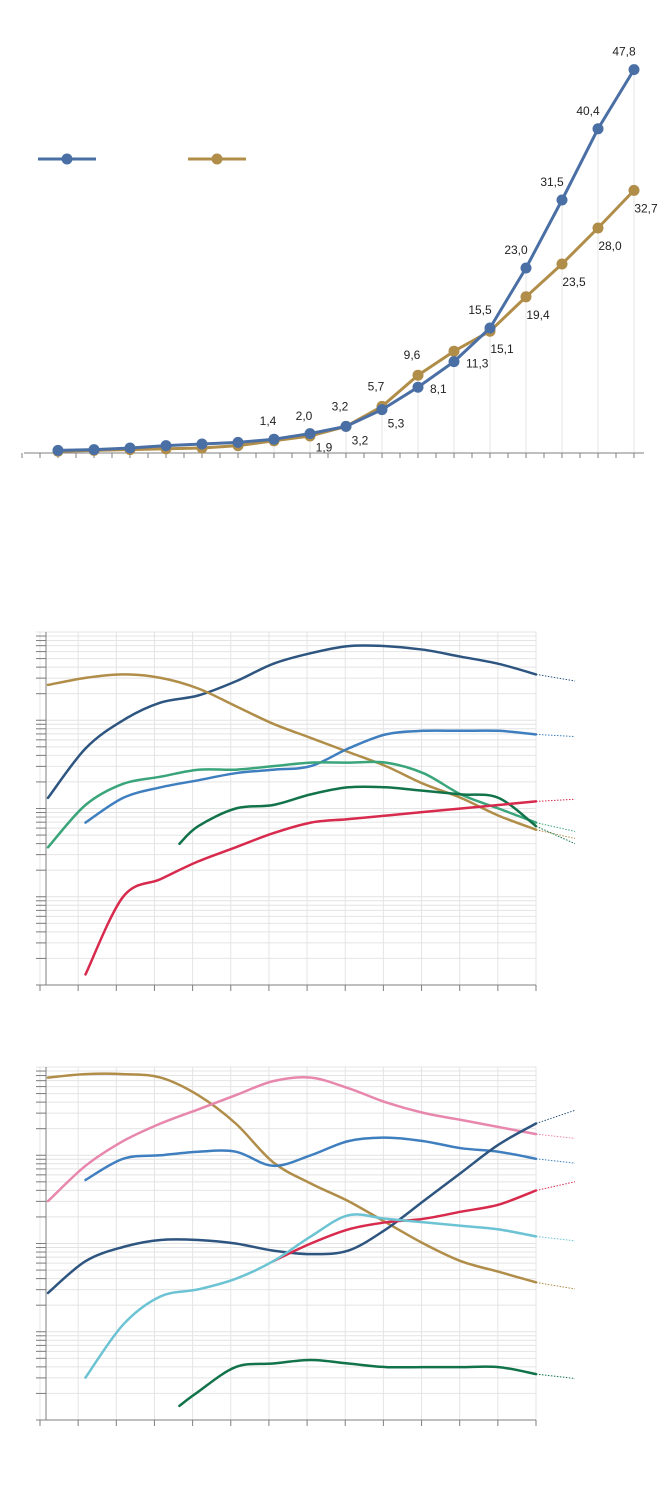  I want to click on series-2-data-label: 15,1, so click(502, 349).